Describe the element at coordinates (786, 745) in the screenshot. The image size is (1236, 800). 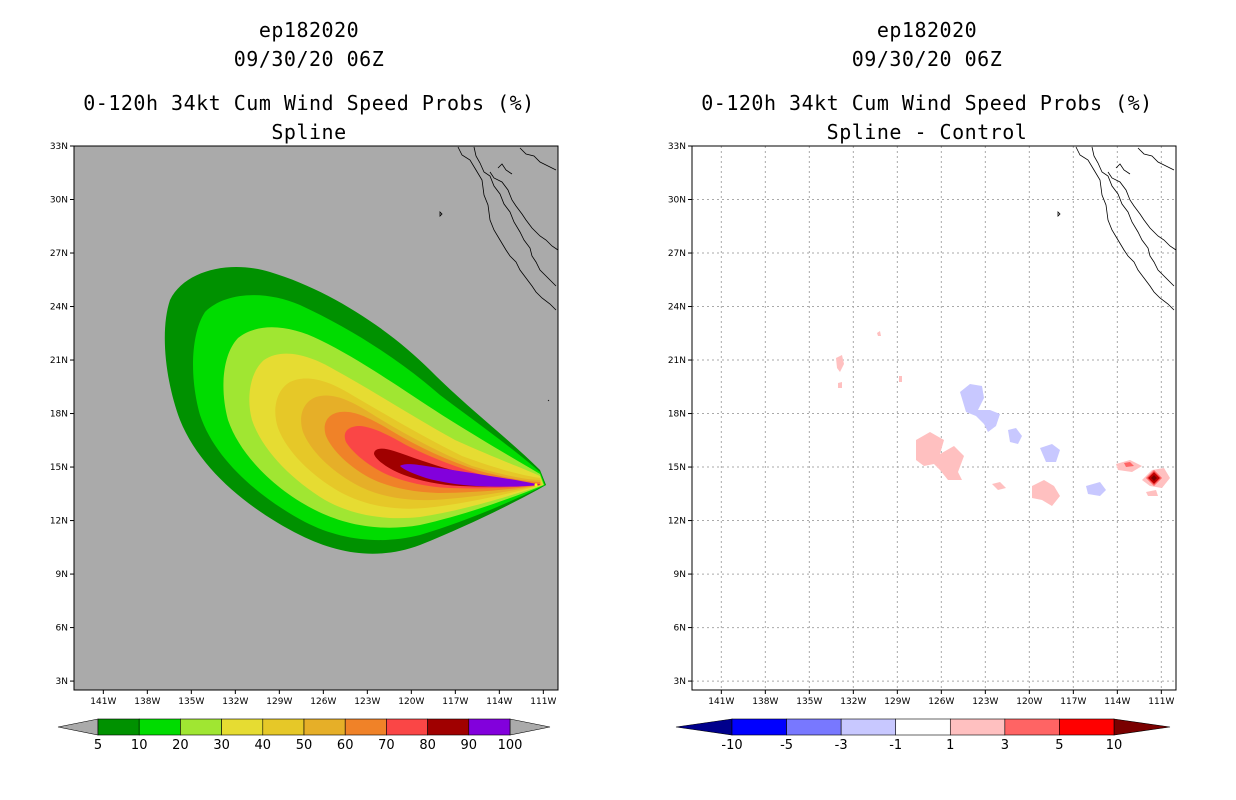
I see `colorbar-label: -5` at that location.